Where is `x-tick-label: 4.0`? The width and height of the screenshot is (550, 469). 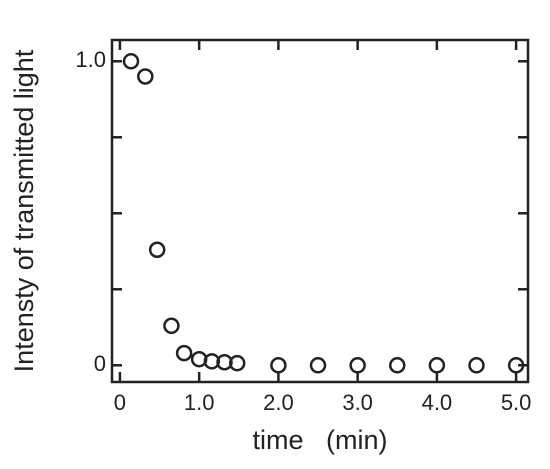 x-tick-label: 4.0 is located at coordinates (437, 402).